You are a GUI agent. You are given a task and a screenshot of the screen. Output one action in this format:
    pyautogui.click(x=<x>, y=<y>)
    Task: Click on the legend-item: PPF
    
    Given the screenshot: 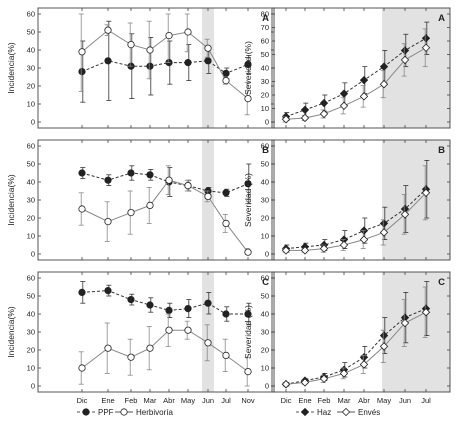 What is the action you would take?
    pyautogui.click(x=95, y=412)
    